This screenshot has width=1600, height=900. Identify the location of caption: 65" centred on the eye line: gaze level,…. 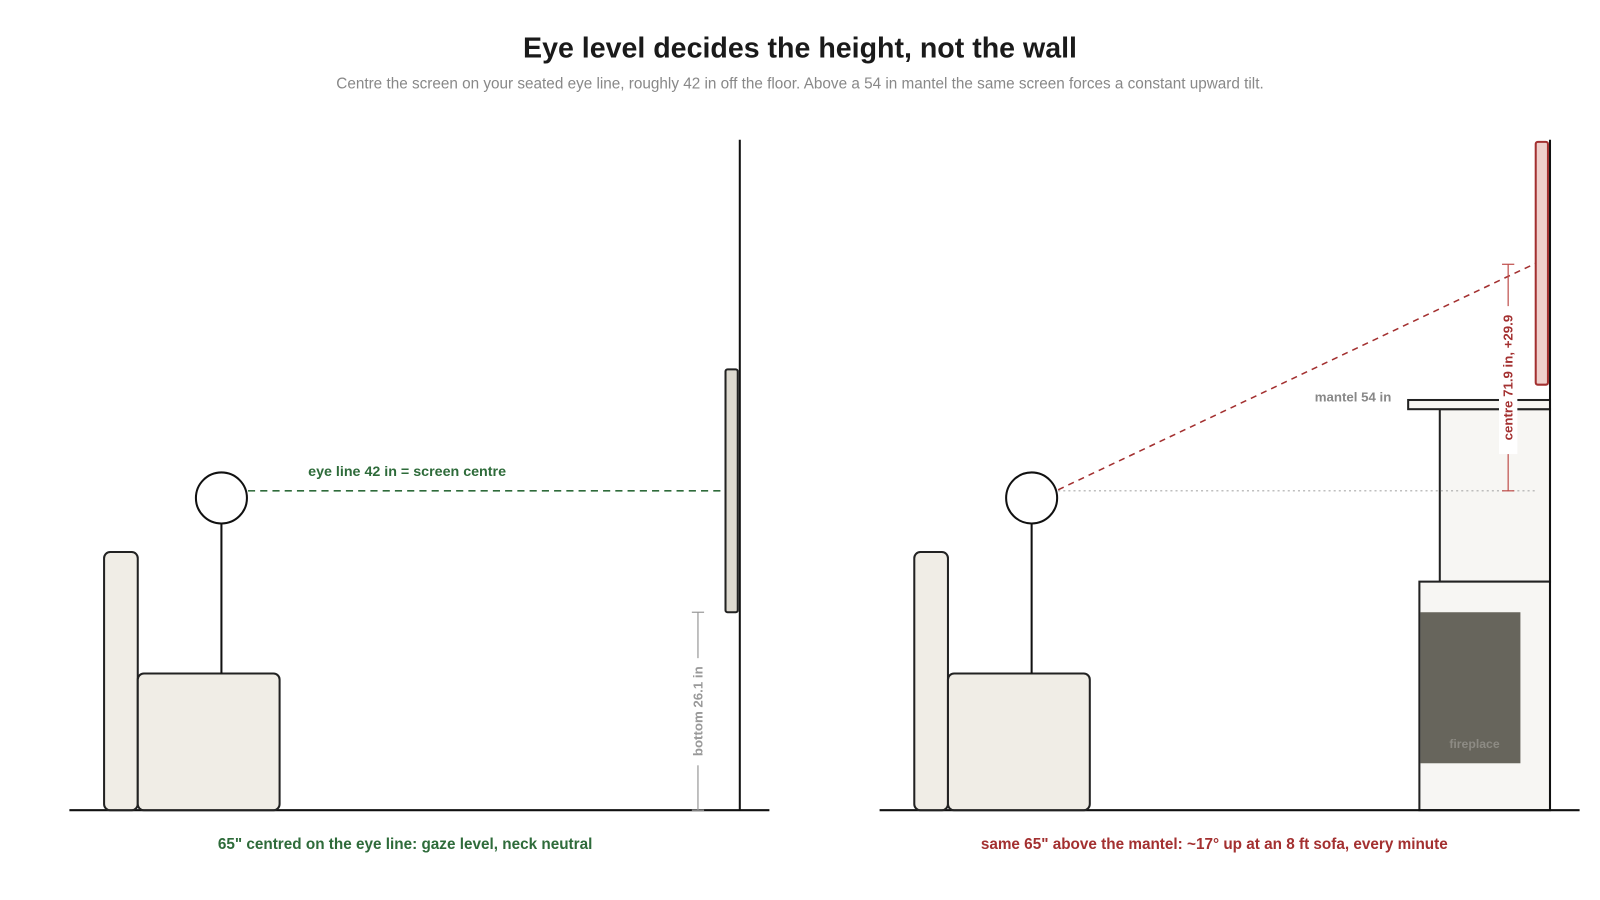
(405, 844).